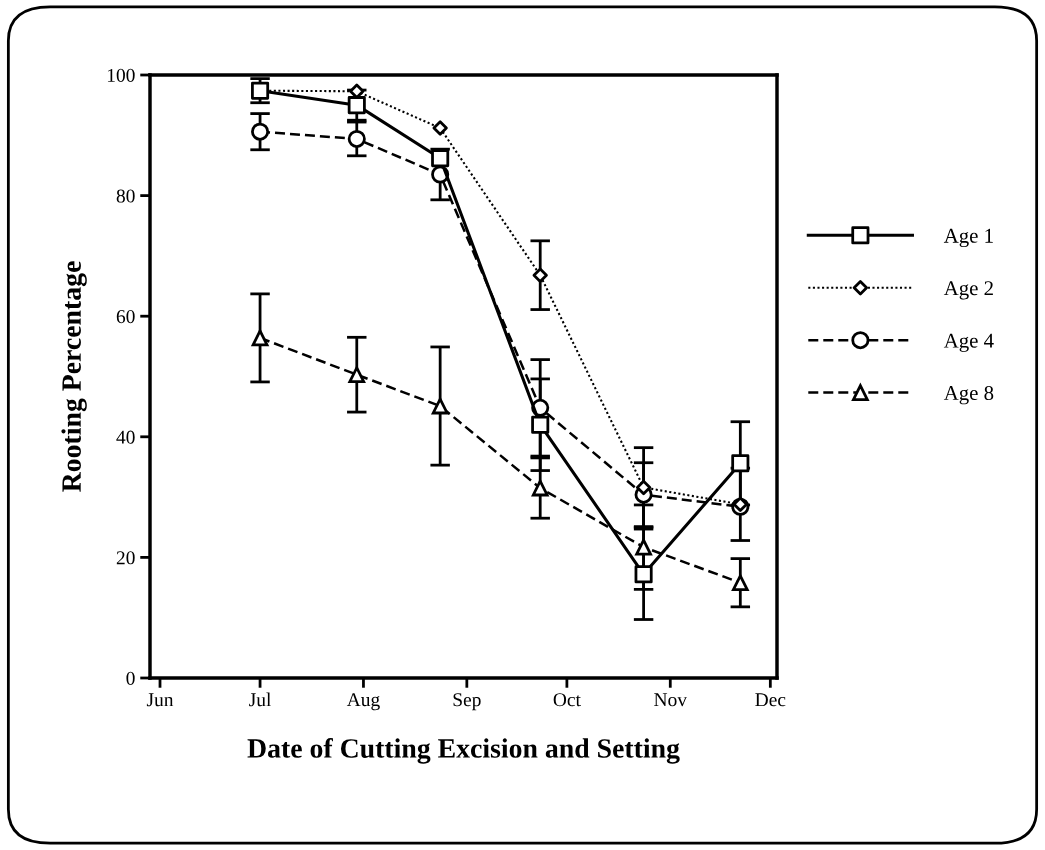 Image resolution: width=1045 pixels, height=850 pixels. Describe the element at coordinates (260, 699) in the screenshot. I see `x-tick-label: Jul` at that location.